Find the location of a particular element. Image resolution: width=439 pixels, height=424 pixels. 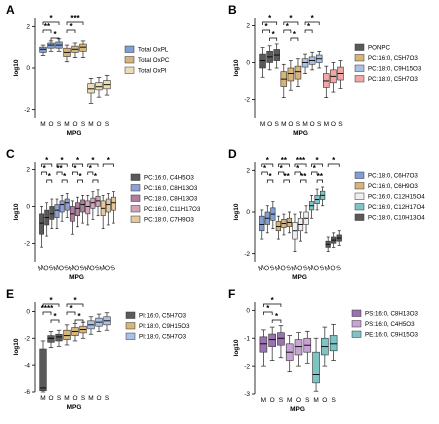

legend-label: Total OxPI is located at coordinates (152, 71).